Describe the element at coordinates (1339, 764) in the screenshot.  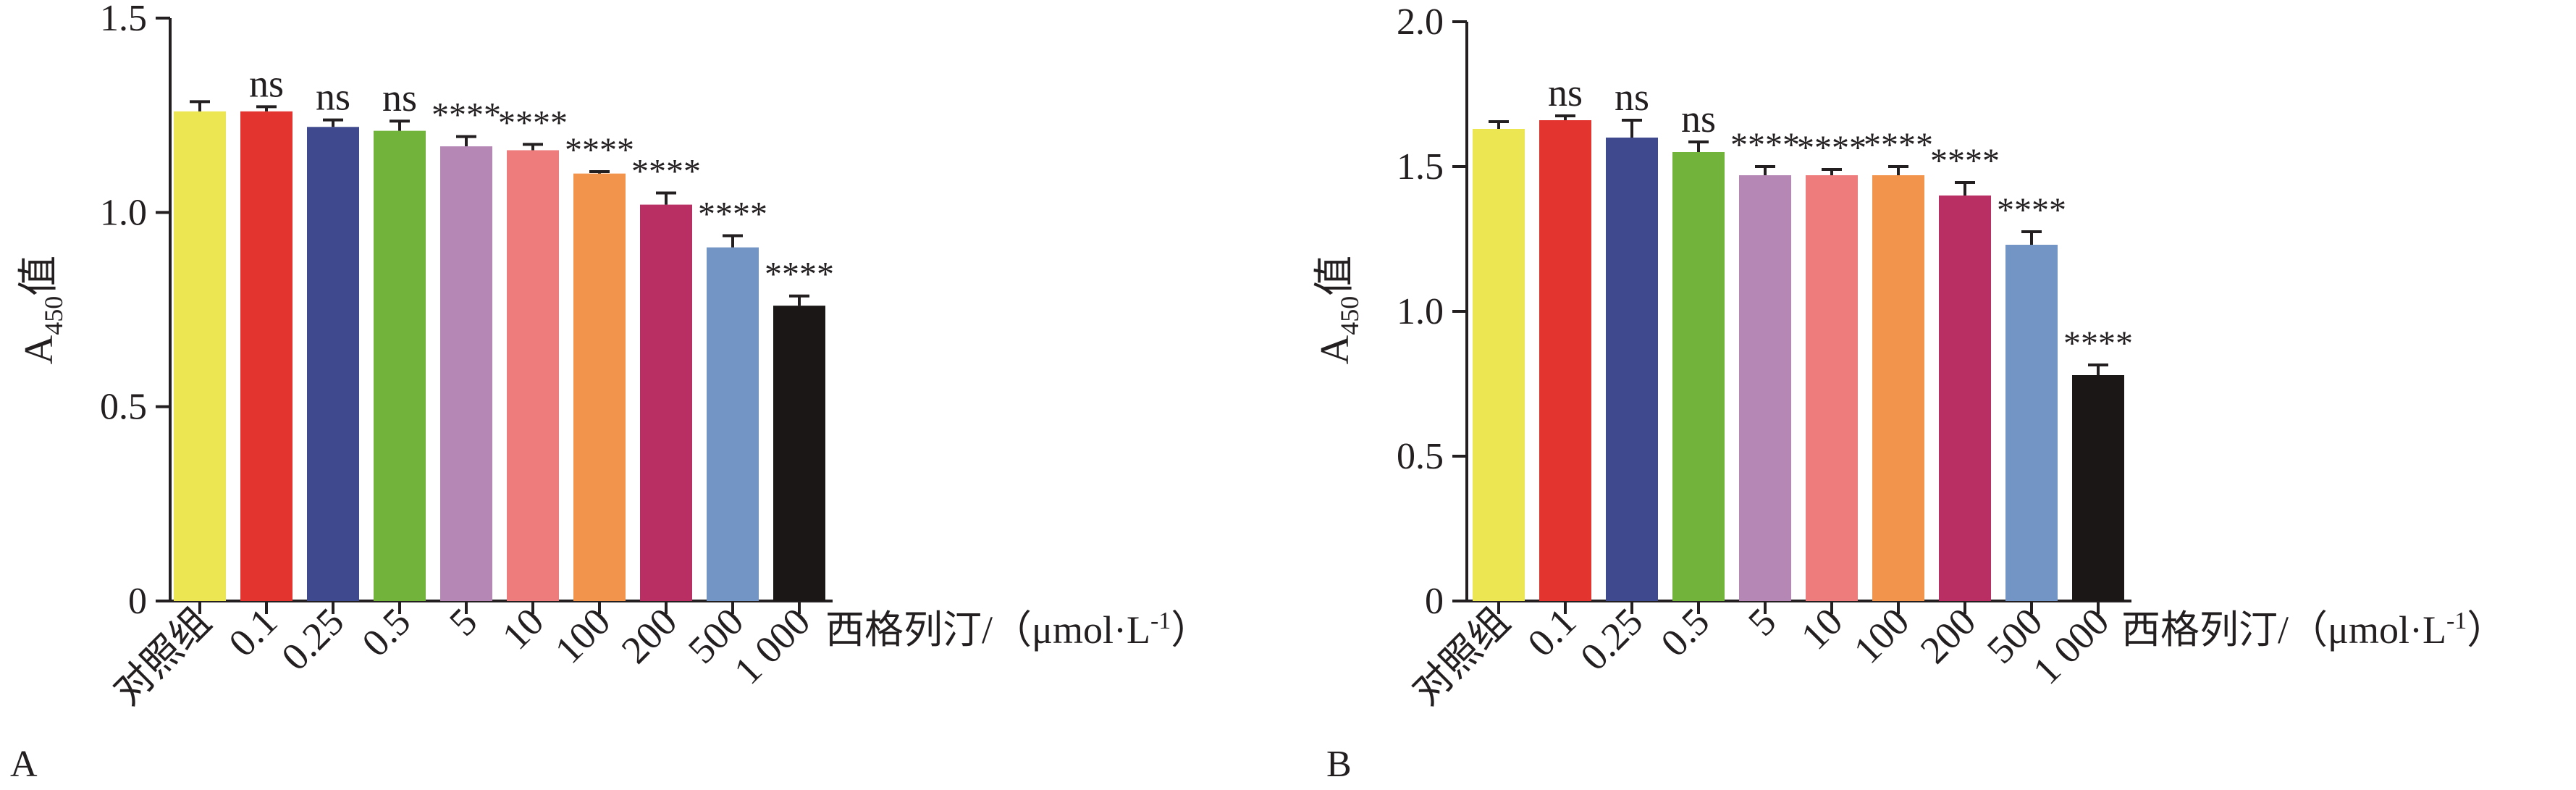
I see `panel-label: B` at that location.